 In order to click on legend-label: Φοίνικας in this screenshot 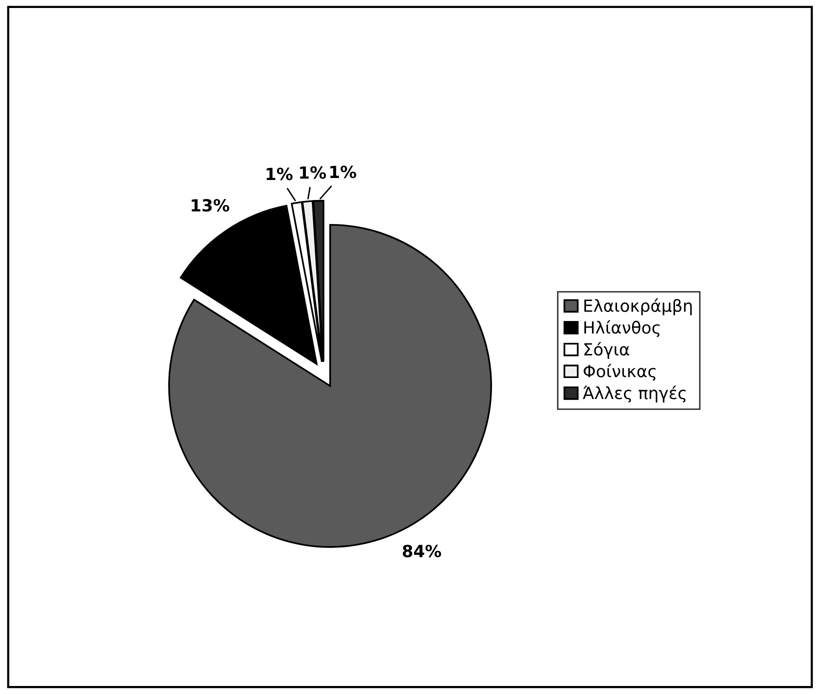, I will do `click(620, 372)`.